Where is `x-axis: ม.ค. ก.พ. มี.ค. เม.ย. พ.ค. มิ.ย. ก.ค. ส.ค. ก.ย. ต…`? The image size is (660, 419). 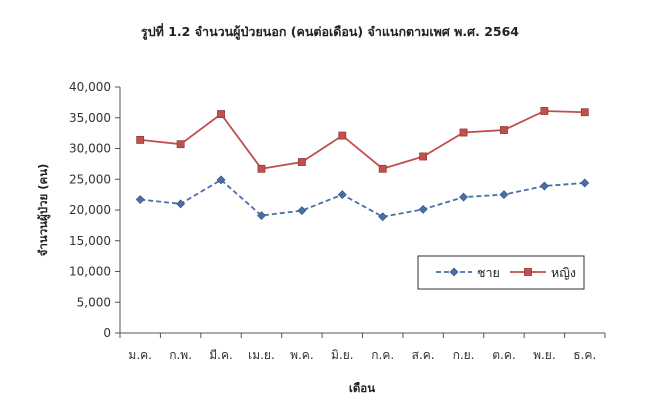
x-axis: ม.ค. ก.พ. มี.ค. เม.ย. พ.ค. มิ.ย. ก.ค. ส.ค. ก.ย. ต… is located at coordinates (362, 347).